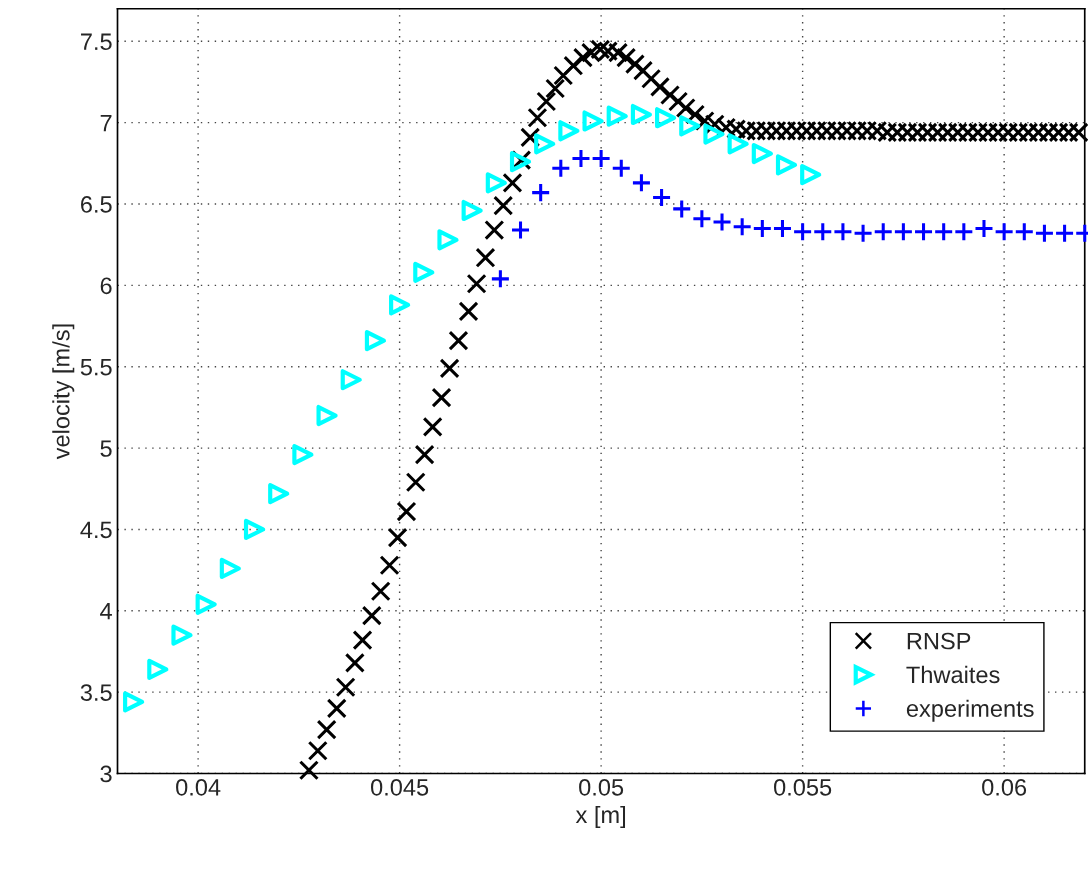 The image size is (1088, 876). Describe the element at coordinates (601, 787) in the screenshot. I see `x-tick-label: 0.05` at that location.